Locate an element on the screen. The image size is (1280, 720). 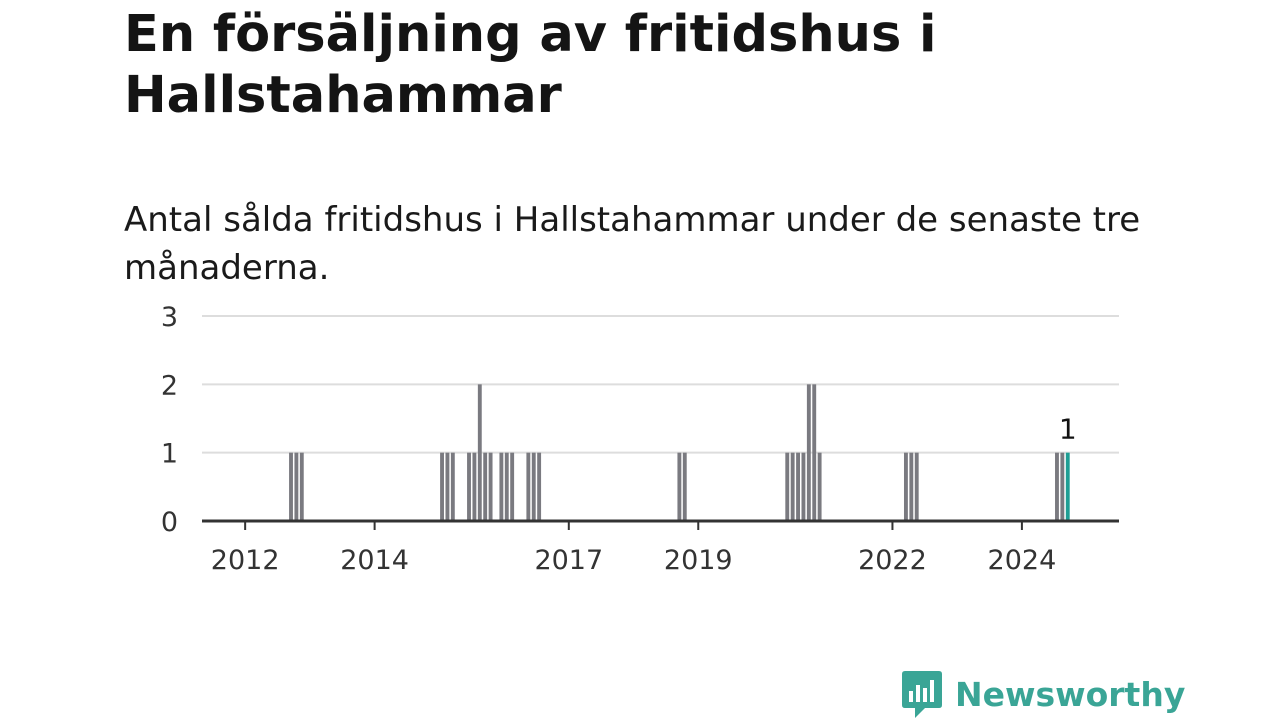
grid-lines is located at coordinates (660, 384).